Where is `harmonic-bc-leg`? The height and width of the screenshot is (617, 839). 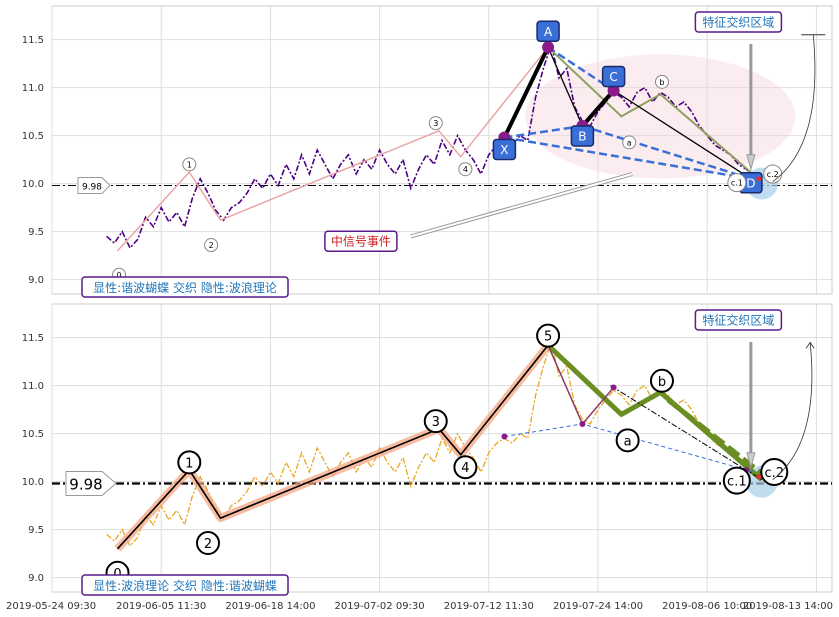 harmonic-bc-leg is located at coordinates (598, 108).